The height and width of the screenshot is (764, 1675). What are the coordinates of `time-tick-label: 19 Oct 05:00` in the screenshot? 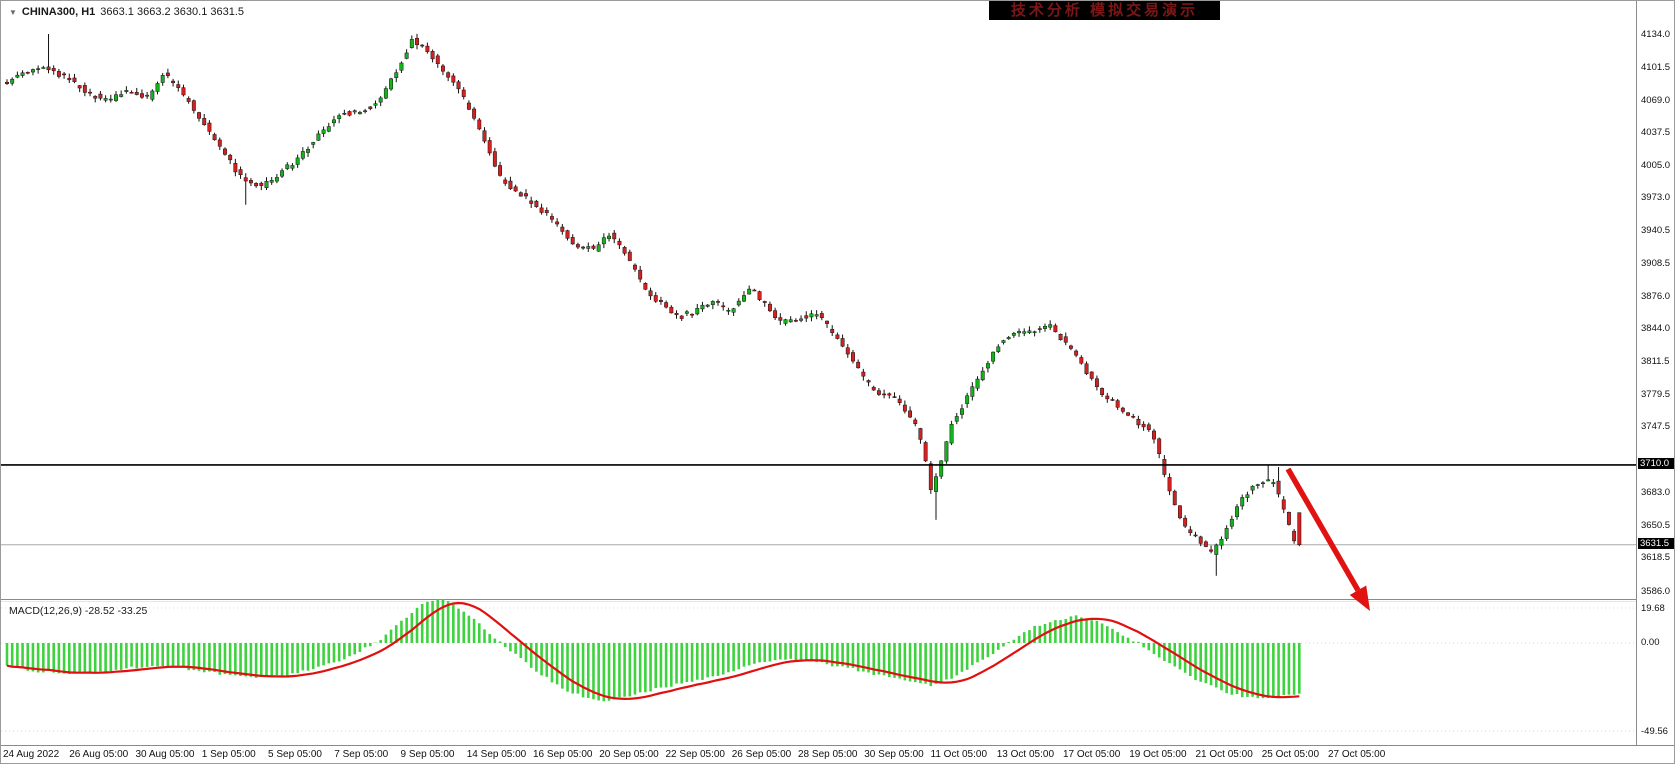 It's located at (1158, 754).